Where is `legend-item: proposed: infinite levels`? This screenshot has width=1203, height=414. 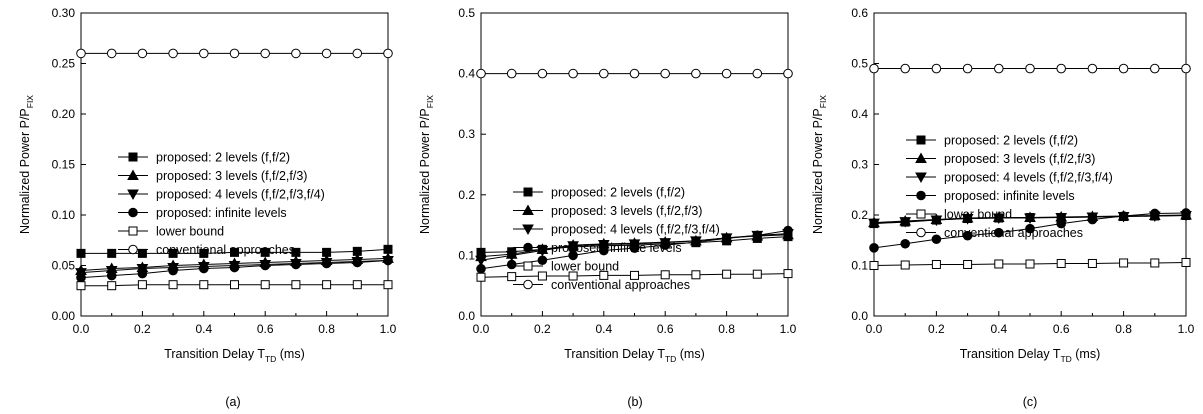
legend-item: proposed: infinite levels is located at coordinates (597, 248).